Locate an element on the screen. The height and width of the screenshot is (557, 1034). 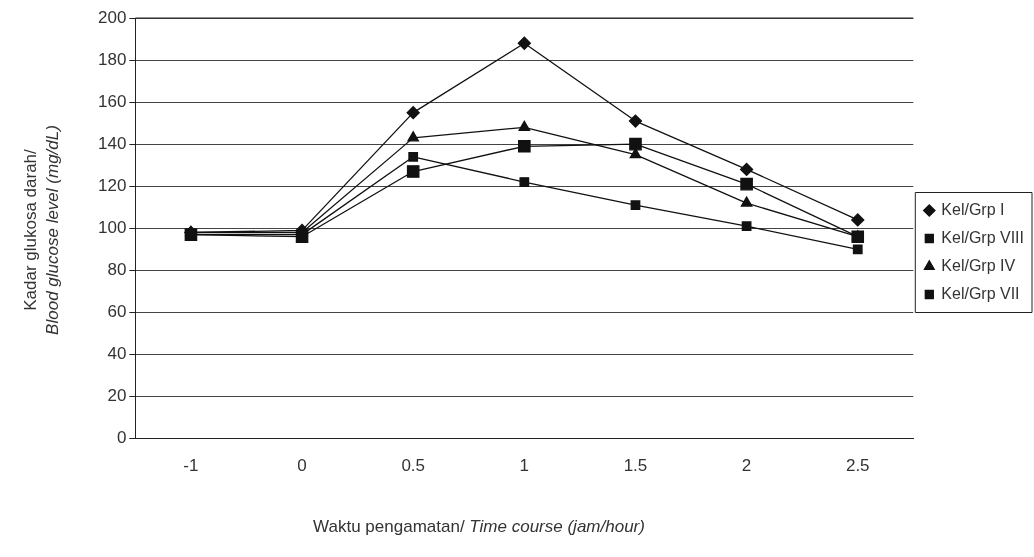
y-tick-label: 80 is located at coordinates (117, 270).